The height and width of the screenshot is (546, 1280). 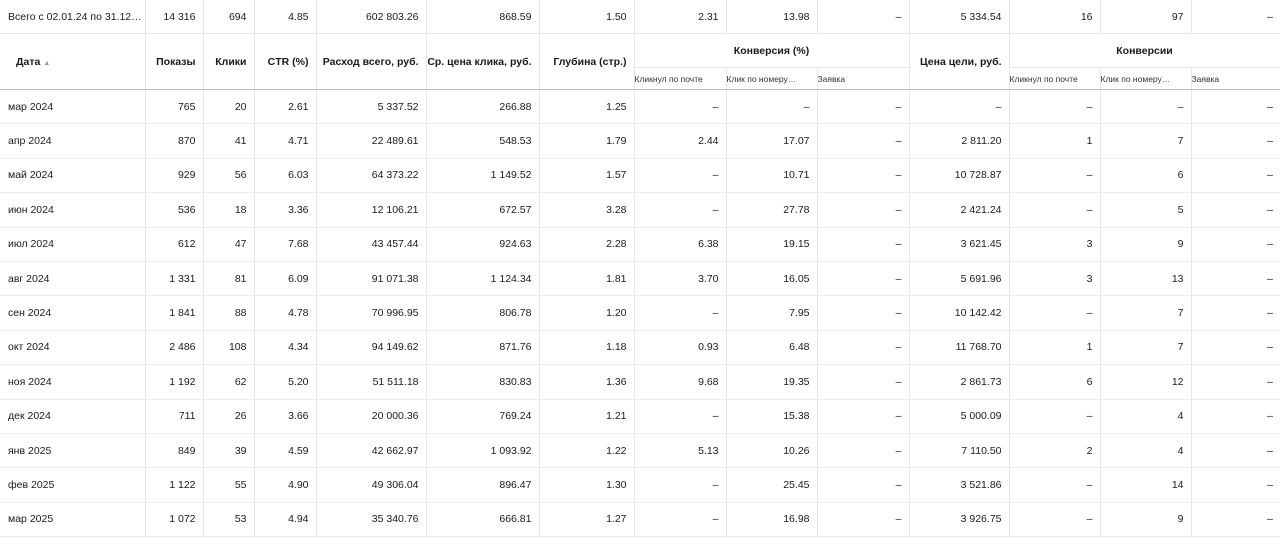 What do you see at coordinates (173, 210) in the screenshot?
I see `cell-shows: 536` at bounding box center [173, 210].